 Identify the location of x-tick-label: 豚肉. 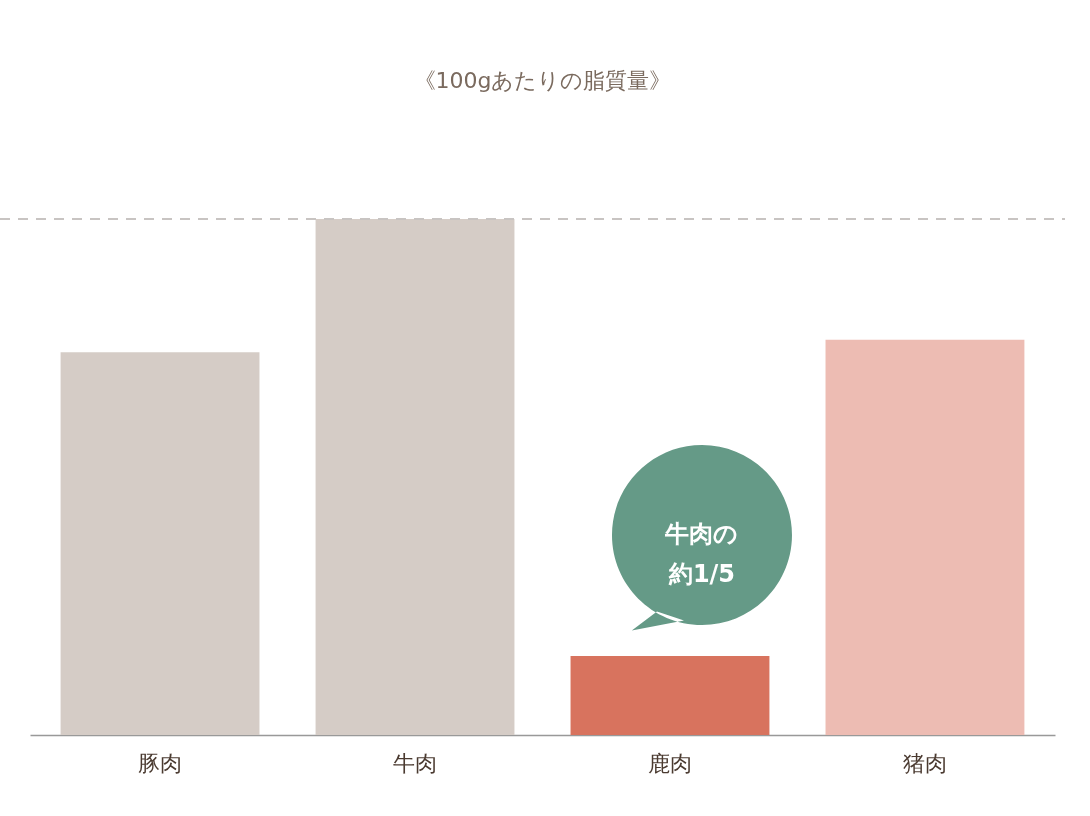
(160, 763).